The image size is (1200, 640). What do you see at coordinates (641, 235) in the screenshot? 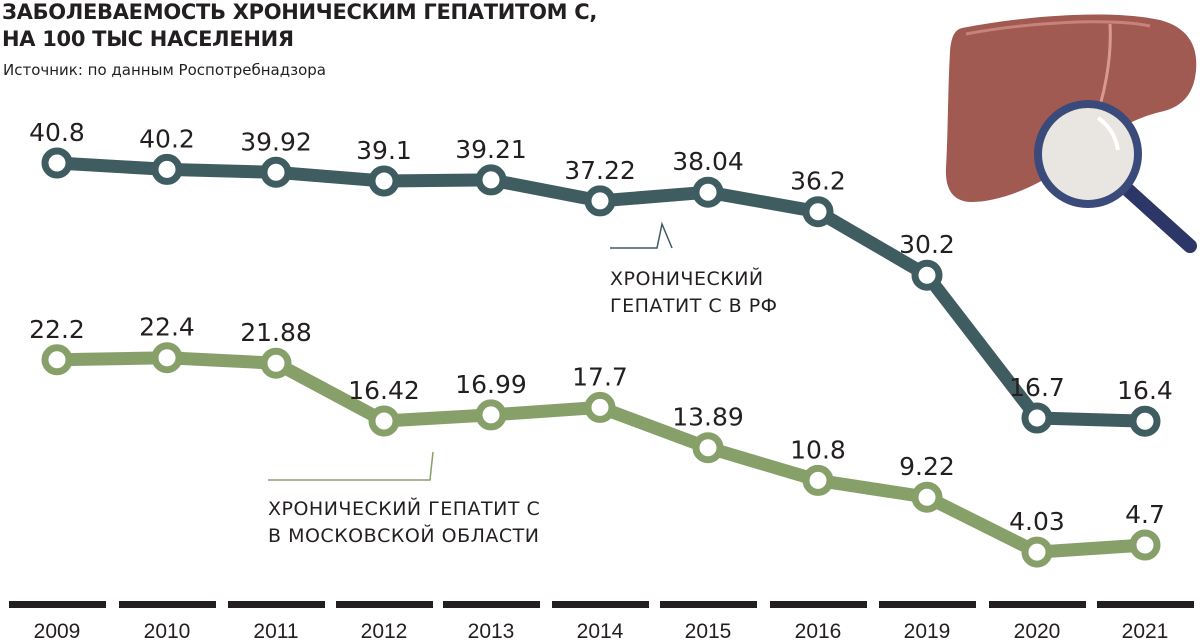
I see `callout-leader-rf` at bounding box center [641, 235].